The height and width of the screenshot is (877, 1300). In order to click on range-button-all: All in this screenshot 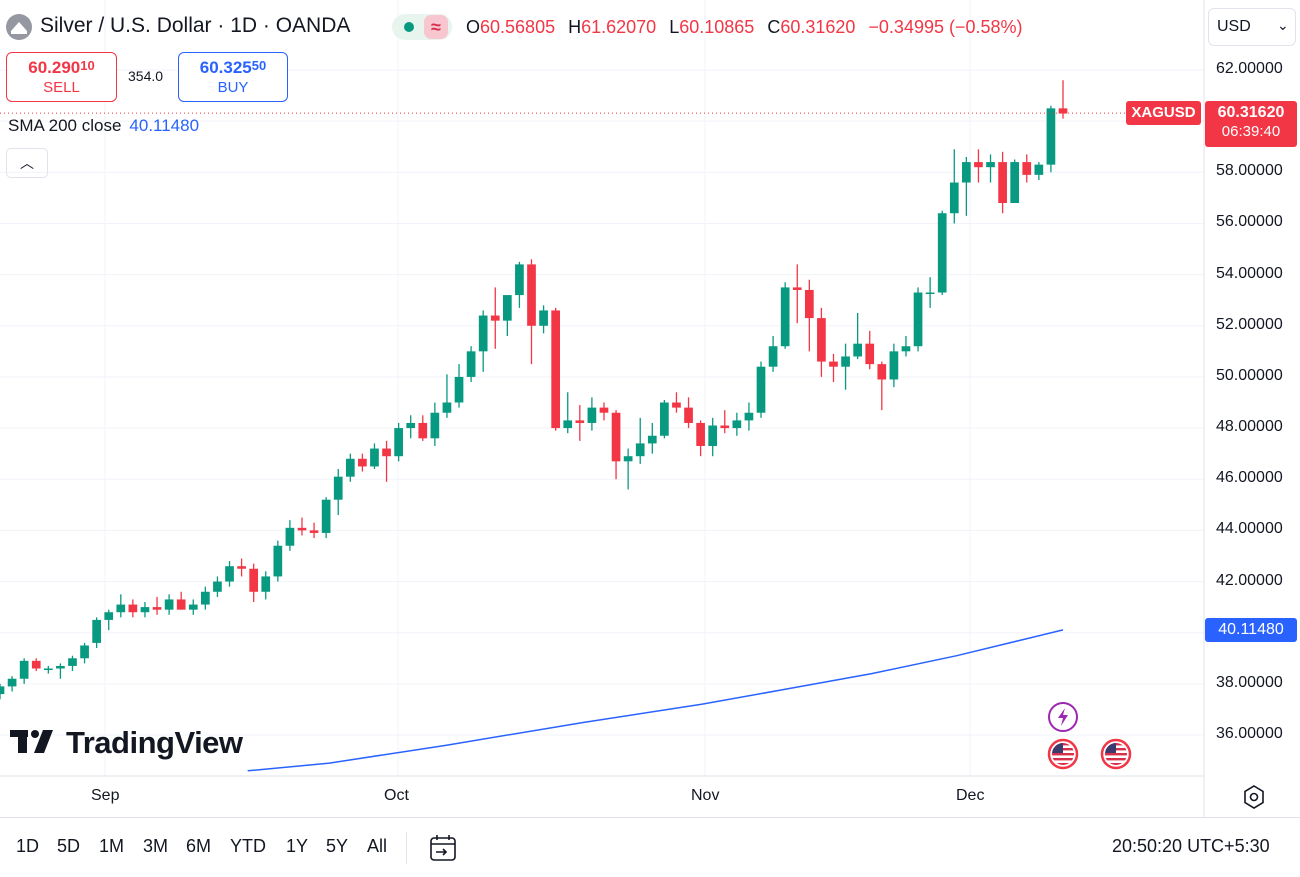, I will do `click(377, 846)`.